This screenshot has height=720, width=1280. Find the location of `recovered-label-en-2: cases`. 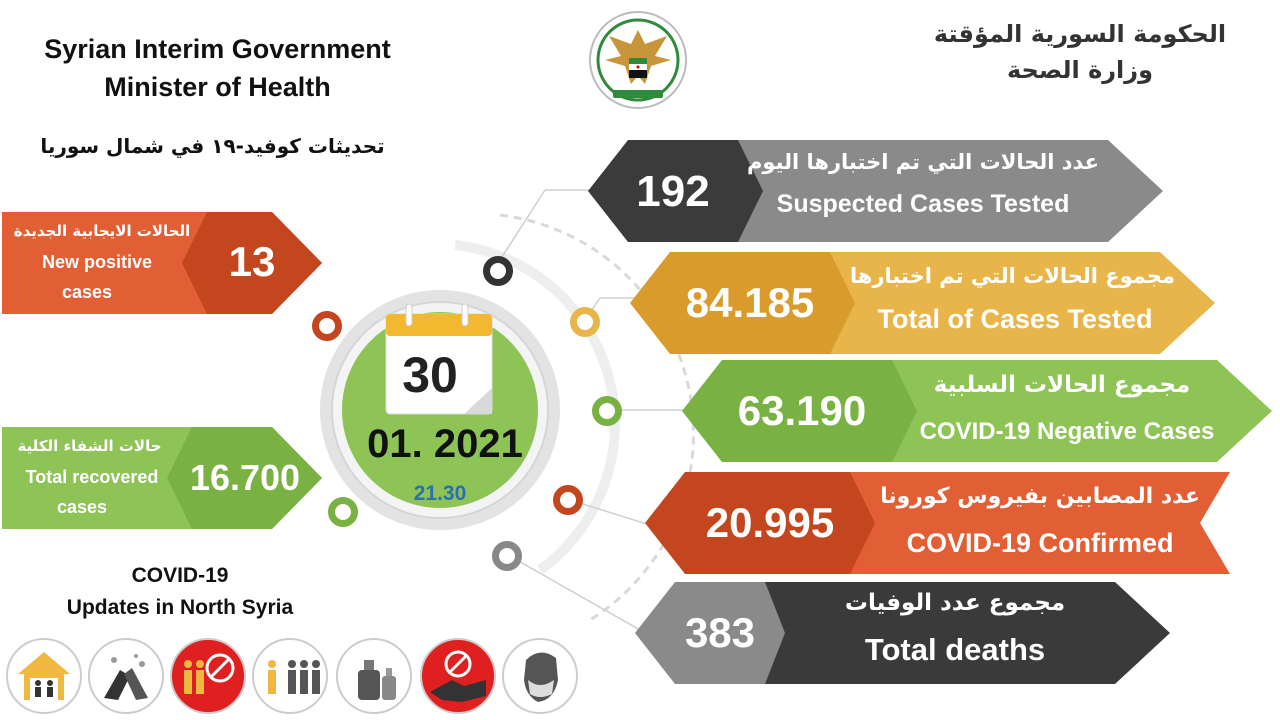

recovered-label-en-2: cases is located at coordinates (82, 507).